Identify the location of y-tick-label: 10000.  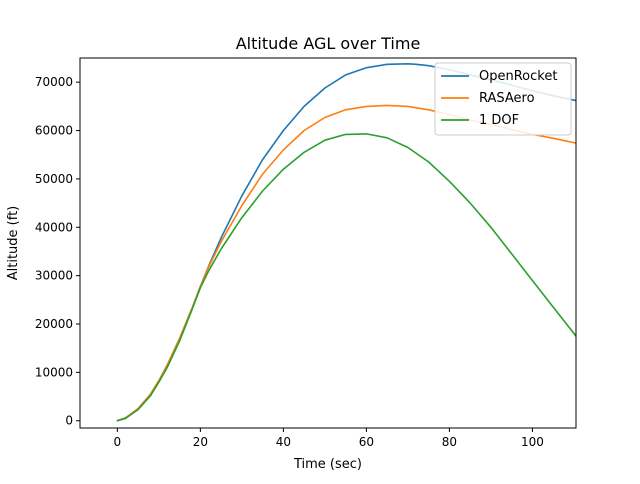
(54, 372).